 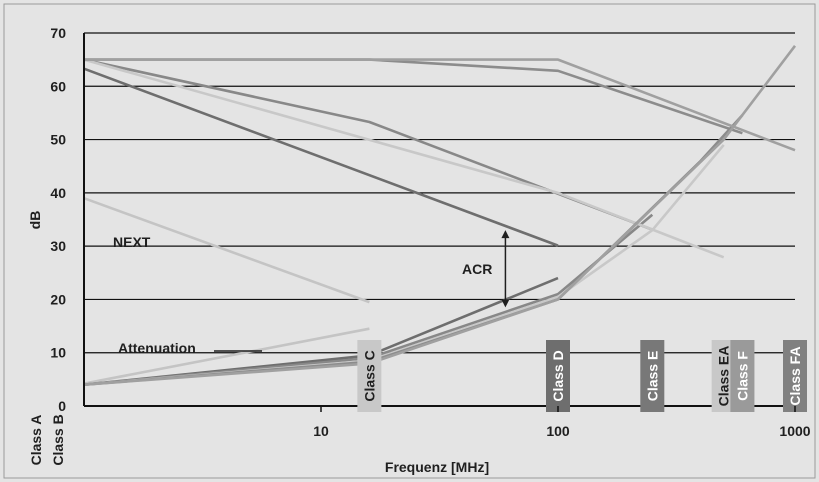 I want to click on y-tick-label-40: 40, so click(x=58, y=193).